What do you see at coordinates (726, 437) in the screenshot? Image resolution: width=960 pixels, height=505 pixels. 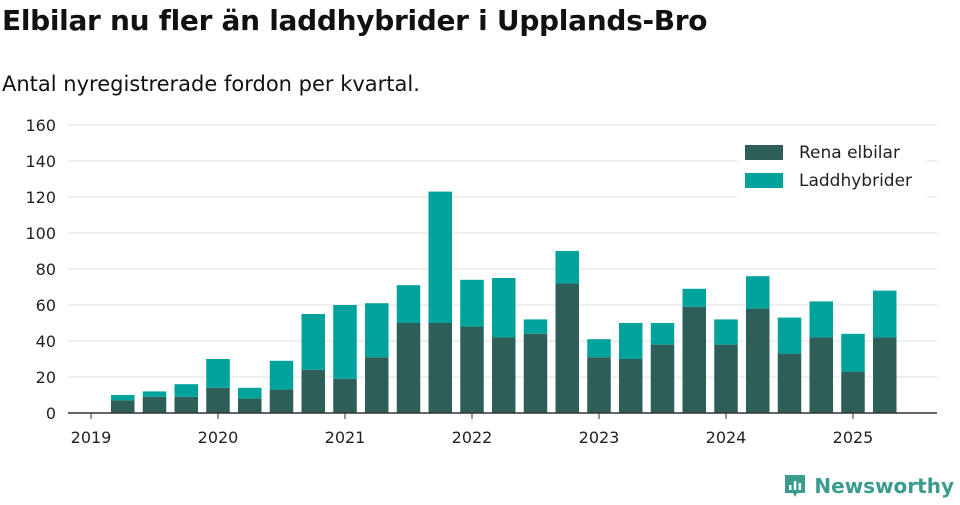 I see `x-tick-label: 2024` at bounding box center [726, 437].